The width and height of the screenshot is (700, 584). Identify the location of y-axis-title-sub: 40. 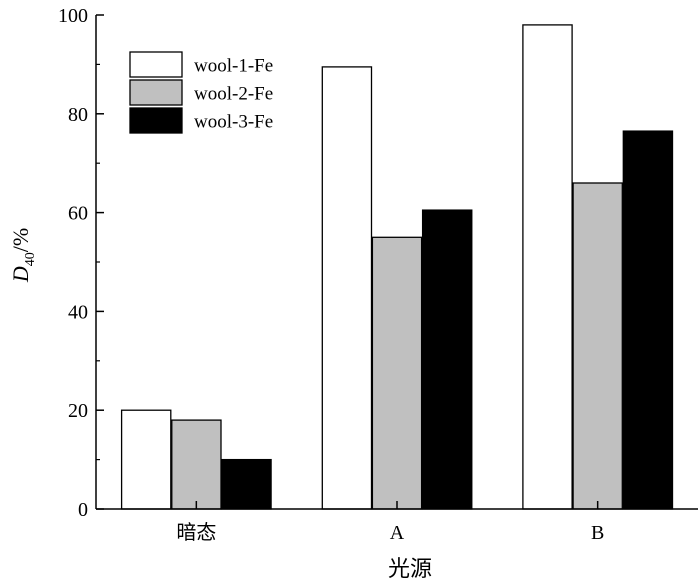
(30, 259).